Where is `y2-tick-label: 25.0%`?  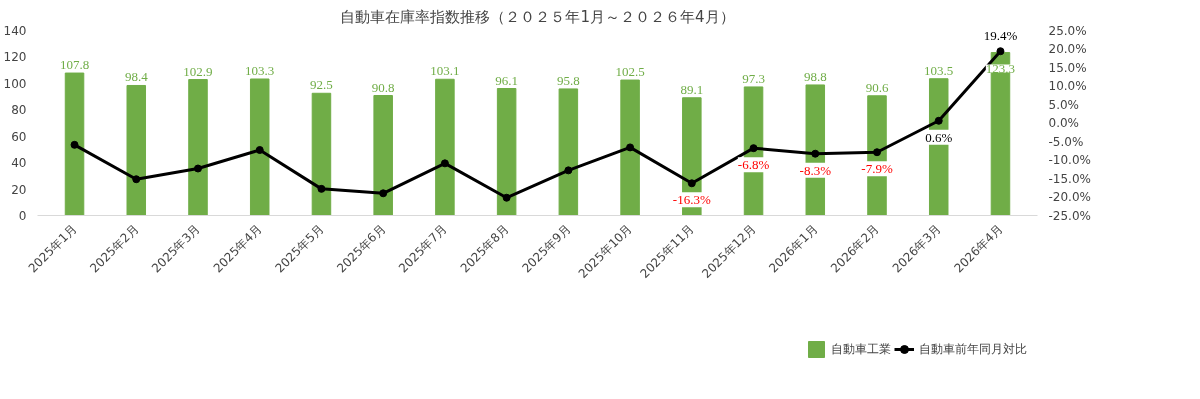 y2-tick-label: 25.0% is located at coordinates (1067, 30).